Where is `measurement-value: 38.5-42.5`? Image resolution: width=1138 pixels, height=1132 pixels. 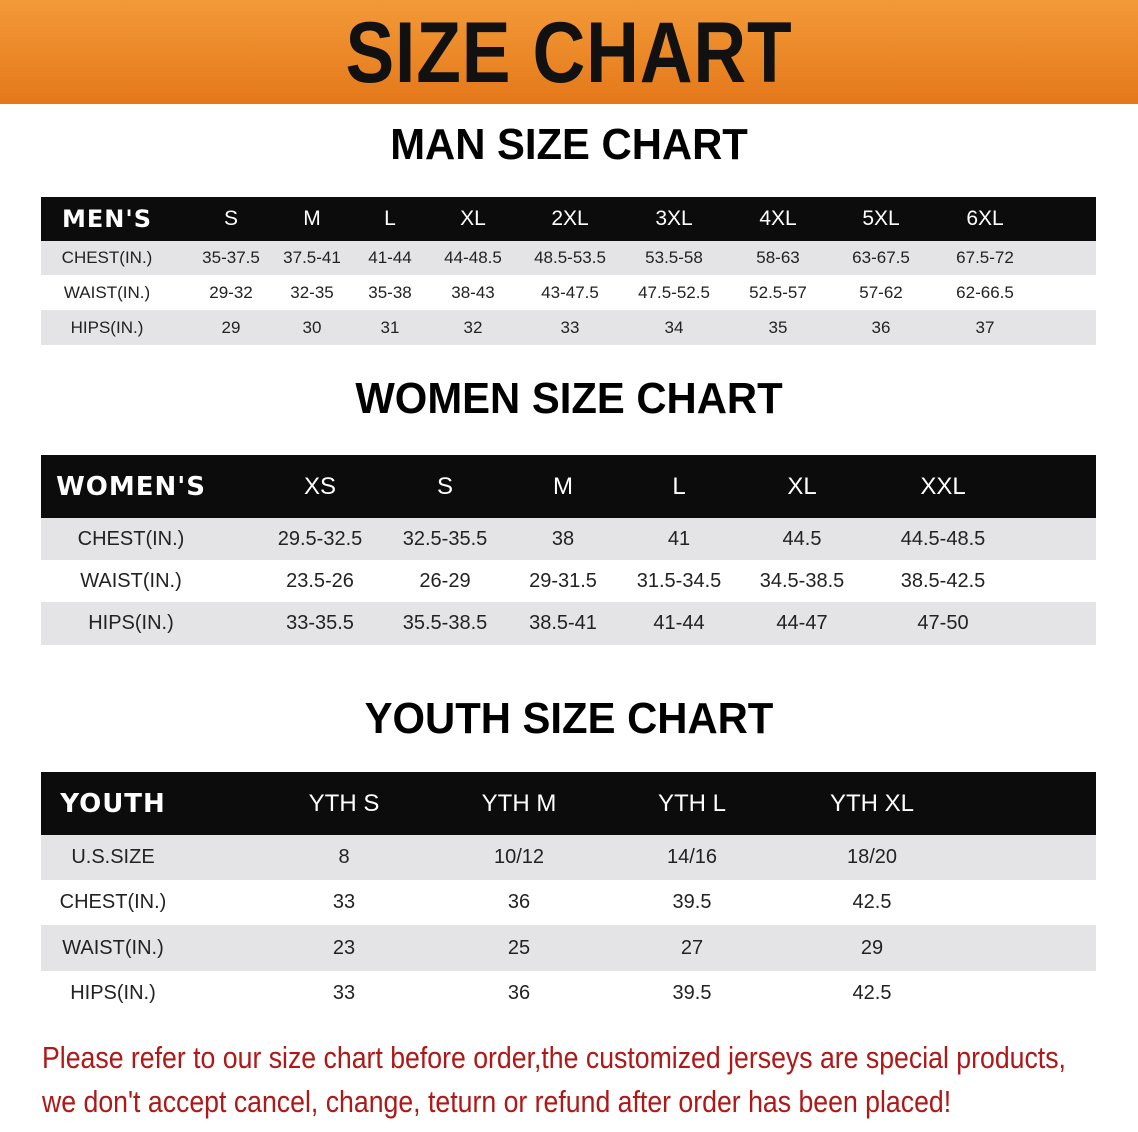
measurement-value: 38.5-42.5 is located at coordinates (943, 580).